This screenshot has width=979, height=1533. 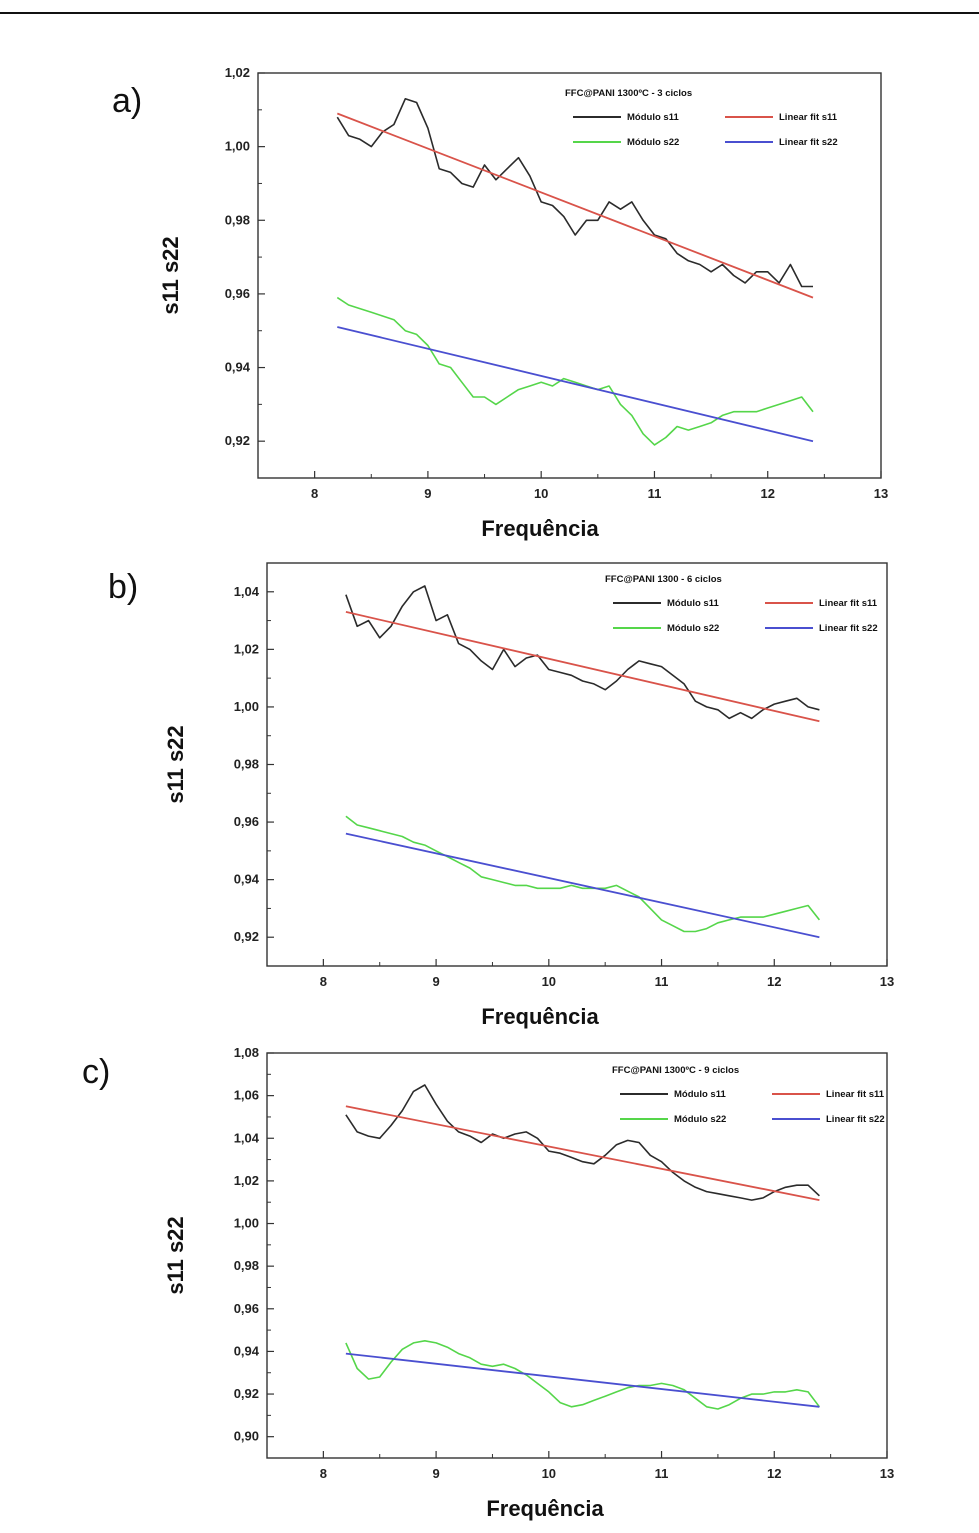 I want to click on panel-label: b), so click(x=123, y=587).